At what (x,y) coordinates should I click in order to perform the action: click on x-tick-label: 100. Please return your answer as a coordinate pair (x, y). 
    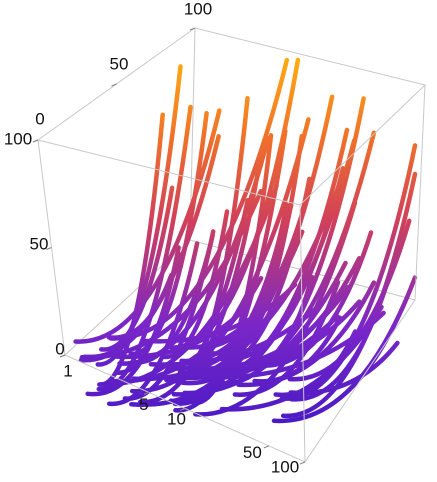
    Looking at the image, I should click on (285, 466).